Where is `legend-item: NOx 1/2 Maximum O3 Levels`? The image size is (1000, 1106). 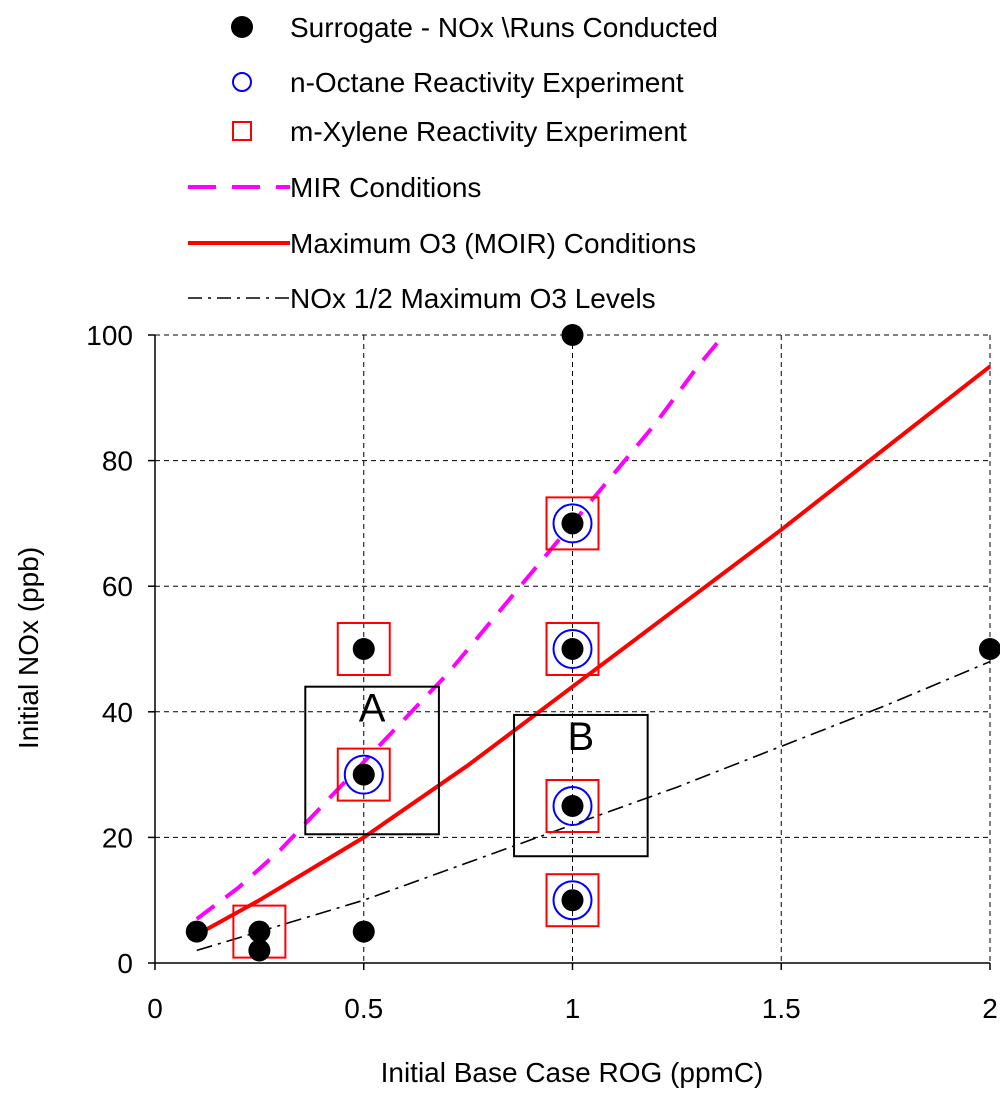 legend-item: NOx 1/2 Maximum O3 Levels is located at coordinates (422, 298).